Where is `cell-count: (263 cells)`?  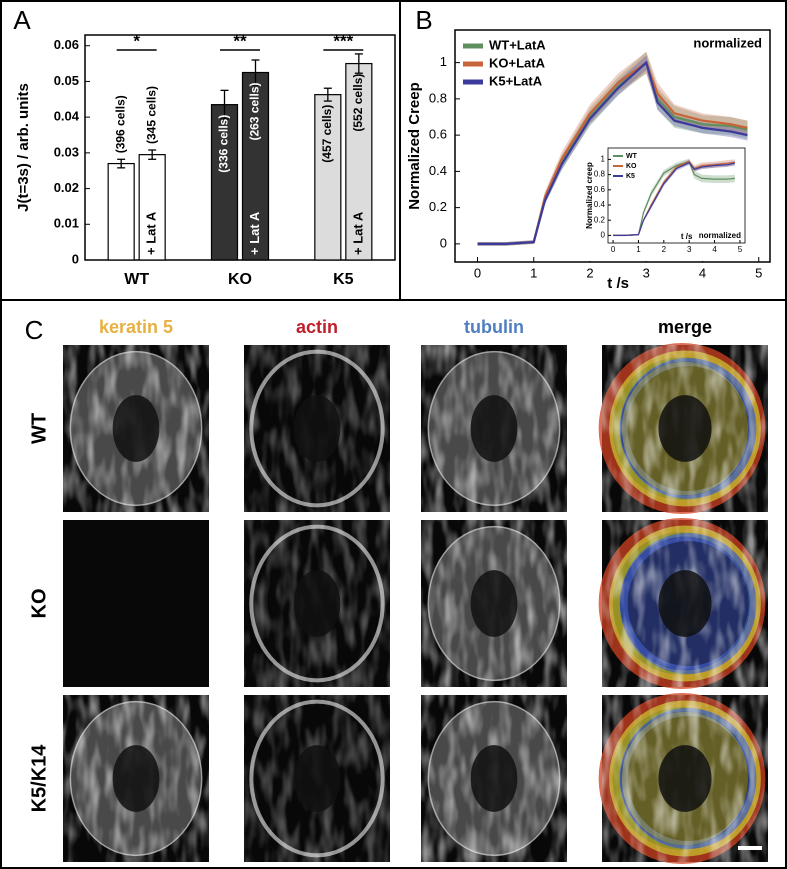
cell-count: (263 cells) is located at coordinates (255, 112).